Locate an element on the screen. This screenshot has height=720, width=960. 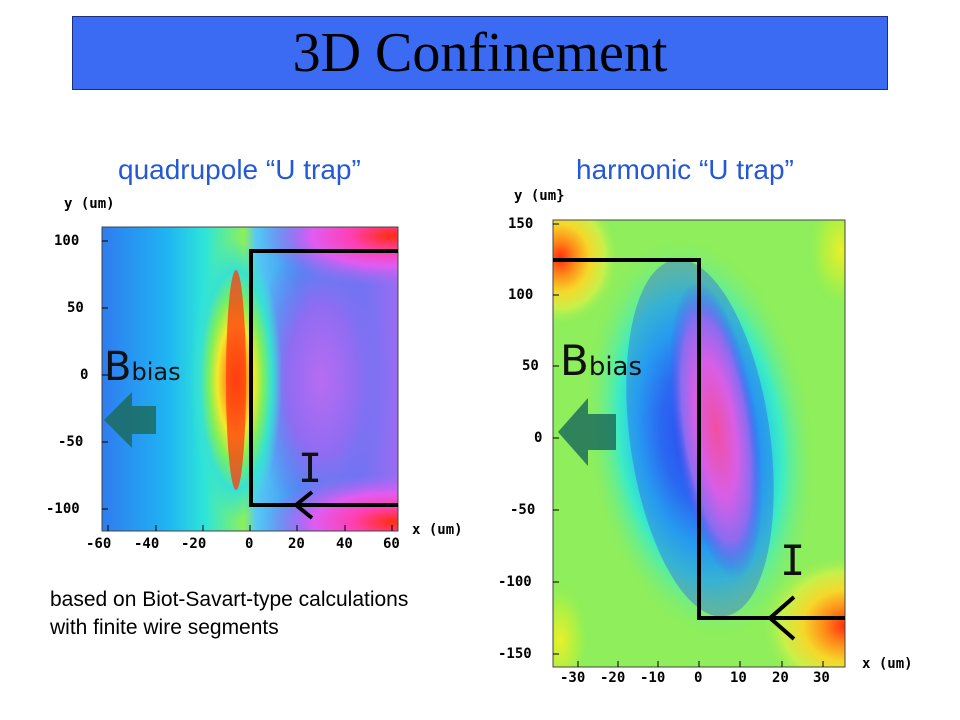
right-y-tick: 100 is located at coordinates (521, 295).